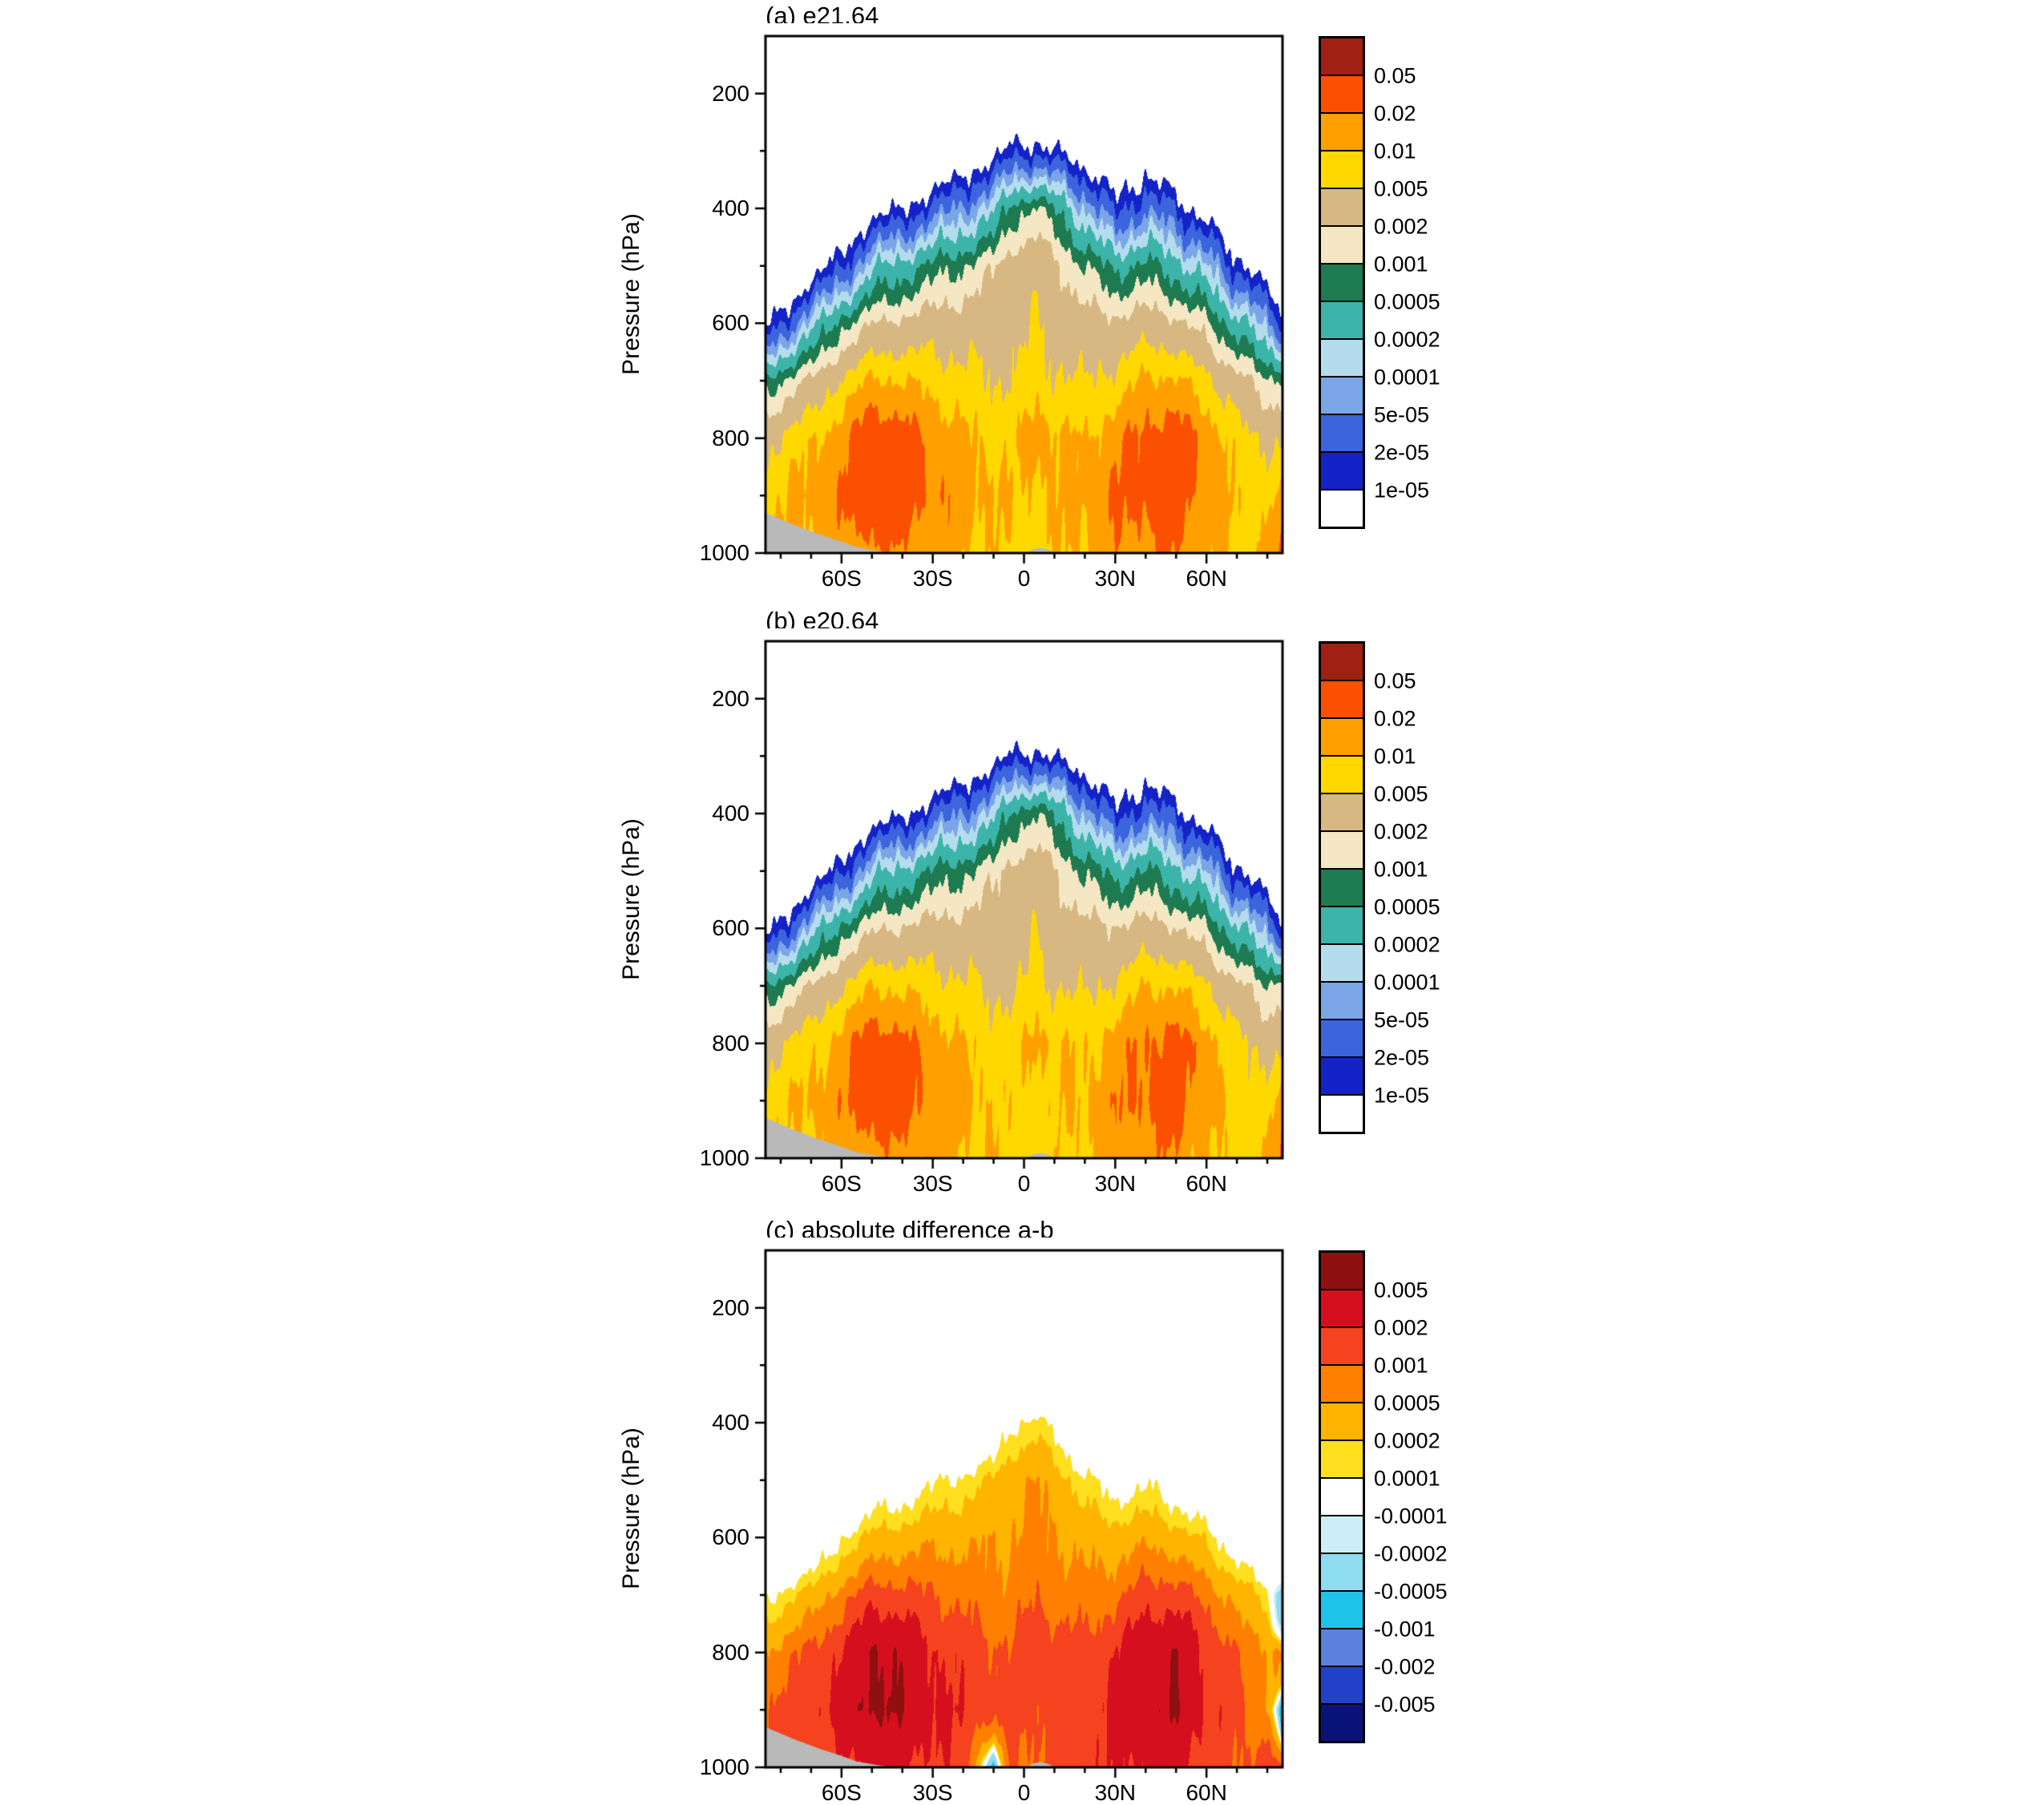 The image size is (2044, 1805). What do you see at coordinates (1405, 1666) in the screenshot?
I see `colorbar-tick-label: -0.002` at bounding box center [1405, 1666].